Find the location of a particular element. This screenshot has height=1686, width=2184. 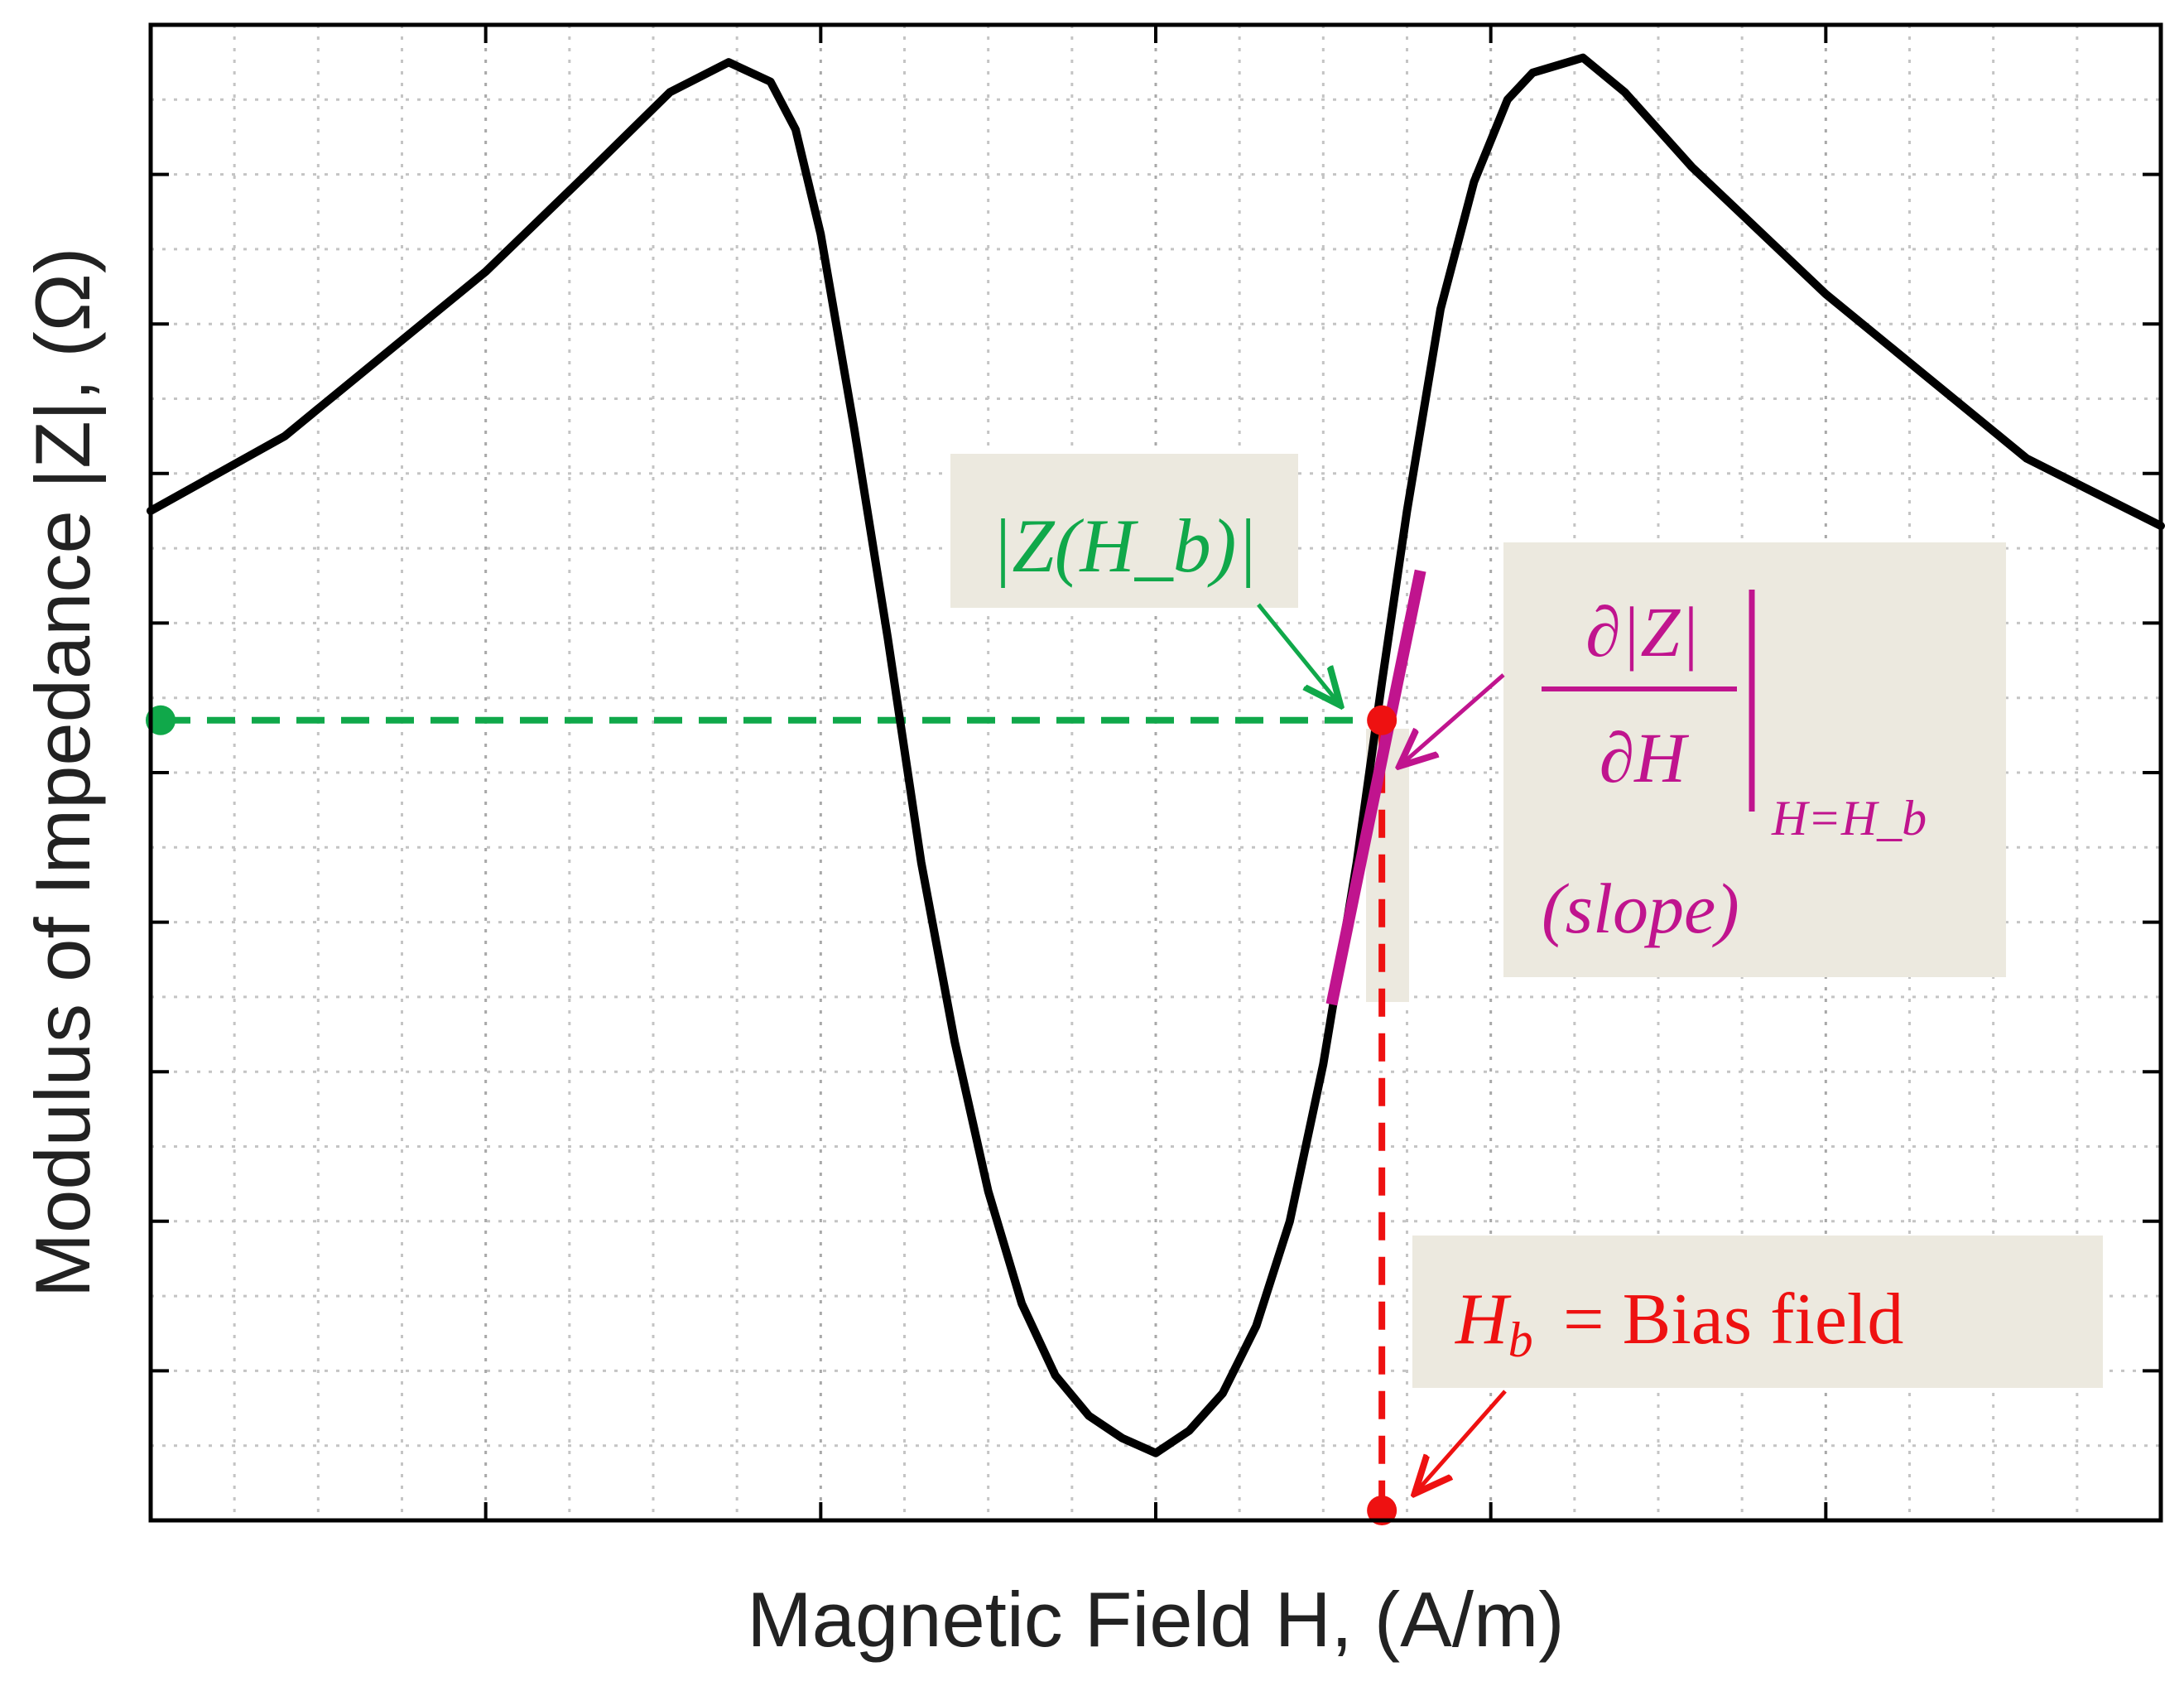

bias-label: = Bias field is located at coordinates (1733, 1319).